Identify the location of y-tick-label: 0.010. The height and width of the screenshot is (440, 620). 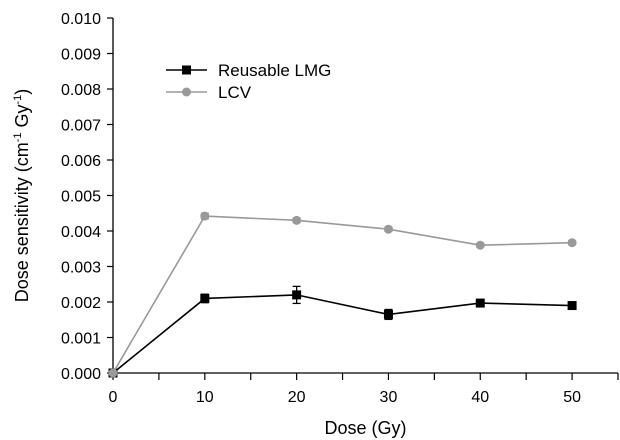
(81, 19).